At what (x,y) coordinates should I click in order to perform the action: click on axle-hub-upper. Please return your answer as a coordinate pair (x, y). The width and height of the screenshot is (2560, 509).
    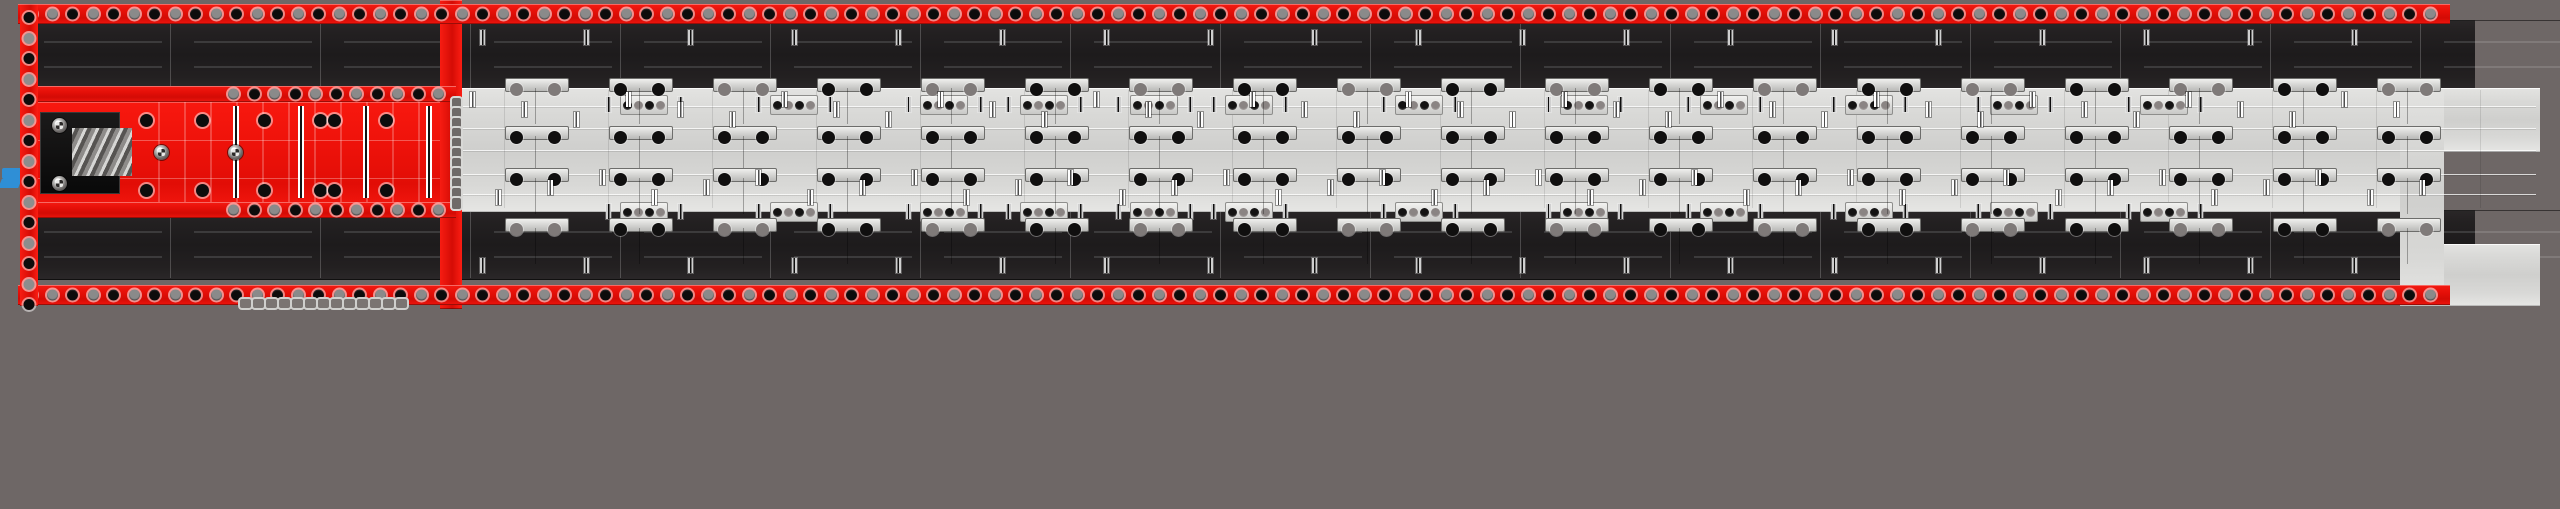
    Looking at the image, I should click on (59, 125).